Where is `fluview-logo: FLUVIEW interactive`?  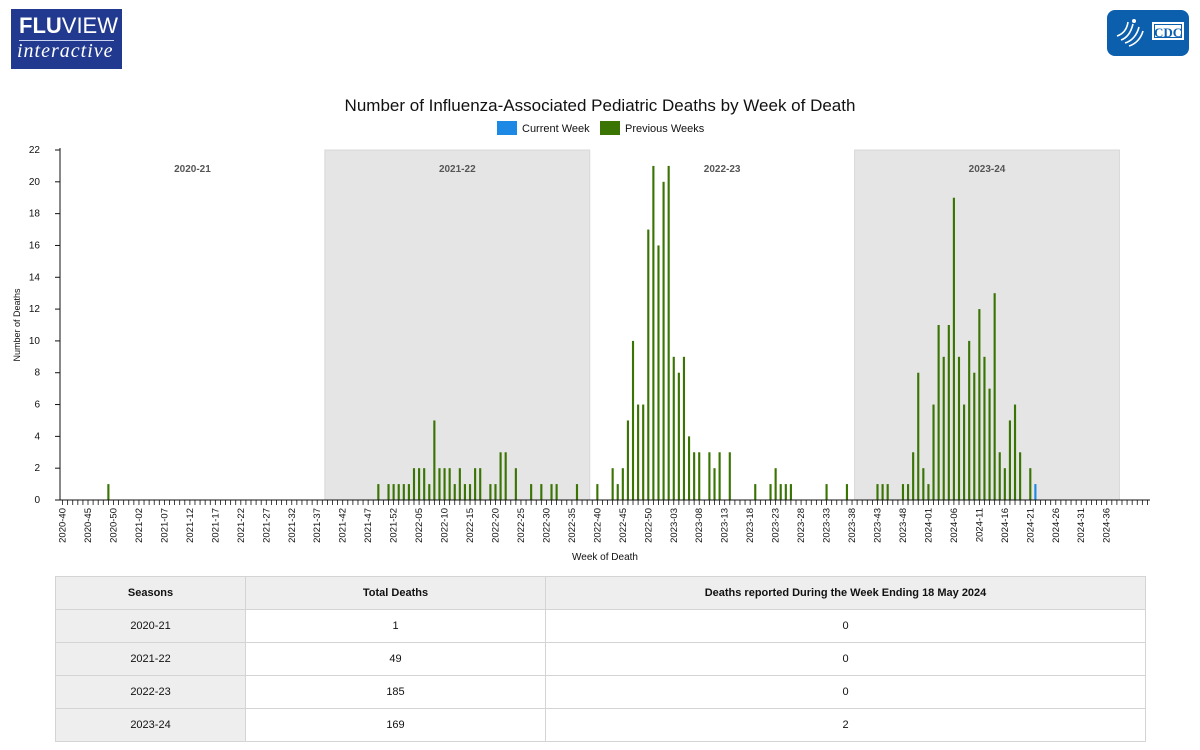 fluview-logo: FLUVIEW interactive is located at coordinates (66, 39).